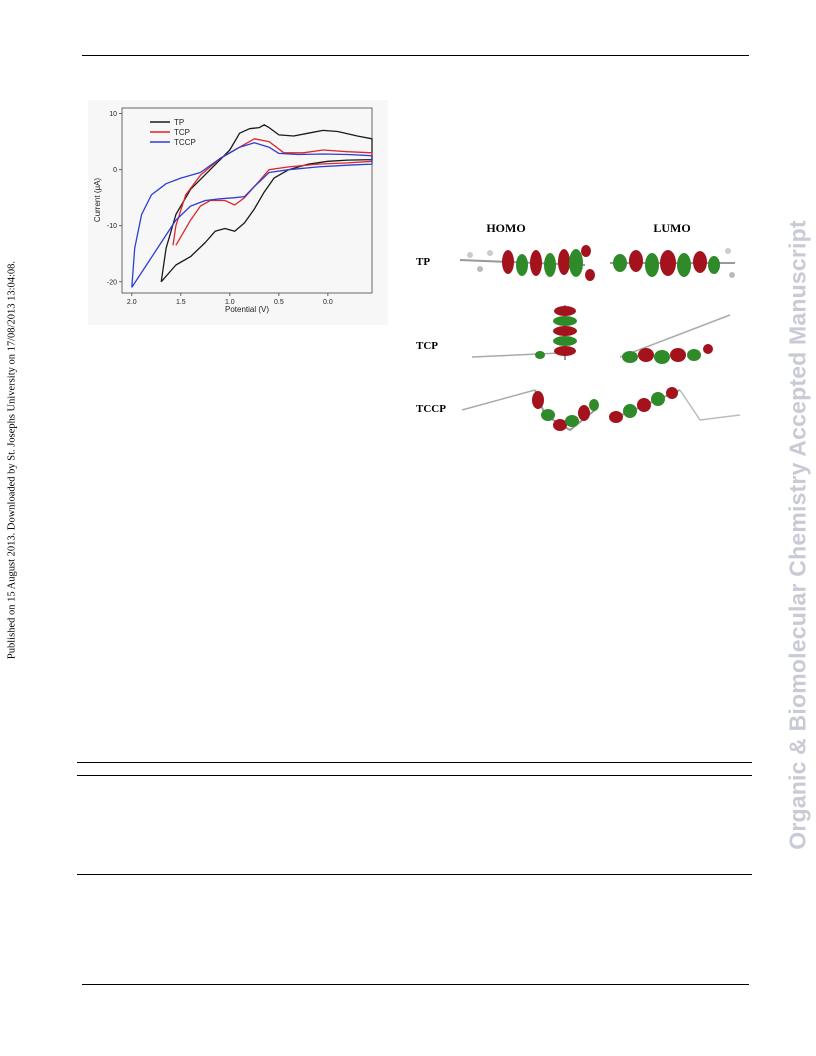  Describe the element at coordinates (97, 200) in the screenshot. I see `y-axis-label: Current (μA)` at that location.